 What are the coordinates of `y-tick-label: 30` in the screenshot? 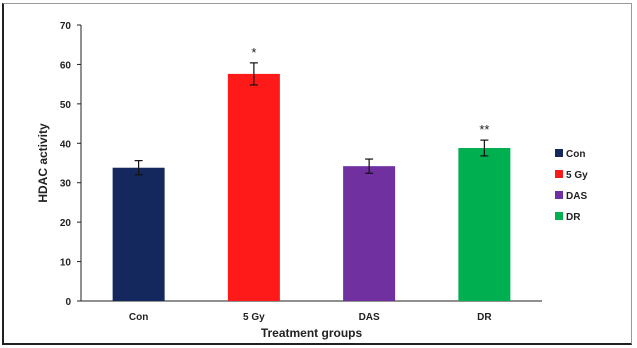 It's located at (66, 184).